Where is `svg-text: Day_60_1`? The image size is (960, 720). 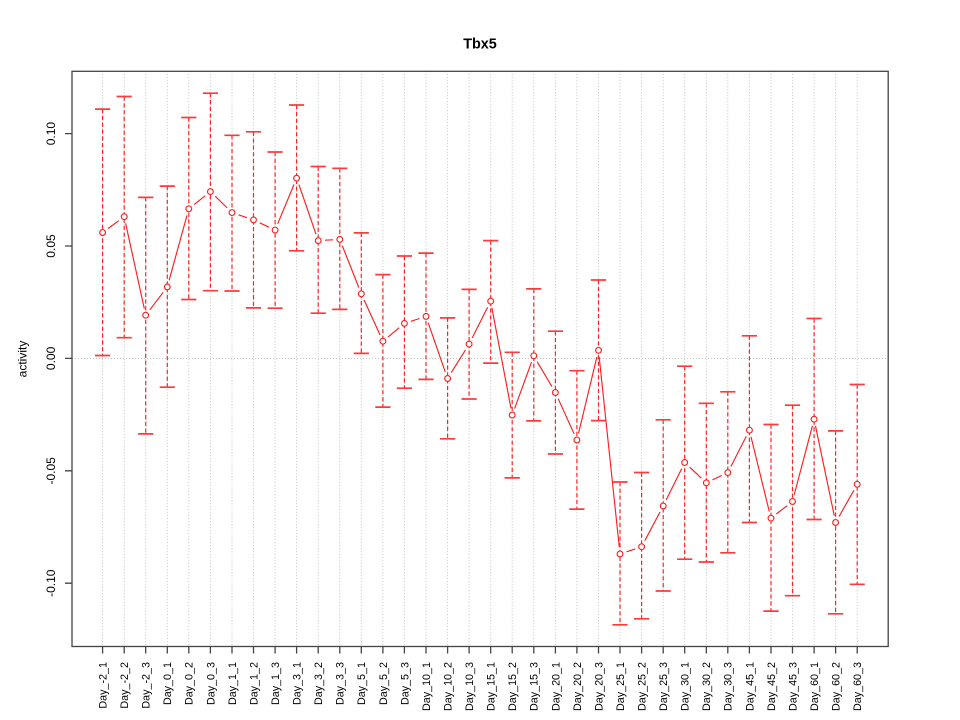 svg-text: Day_60_1 is located at coordinates (815, 686).